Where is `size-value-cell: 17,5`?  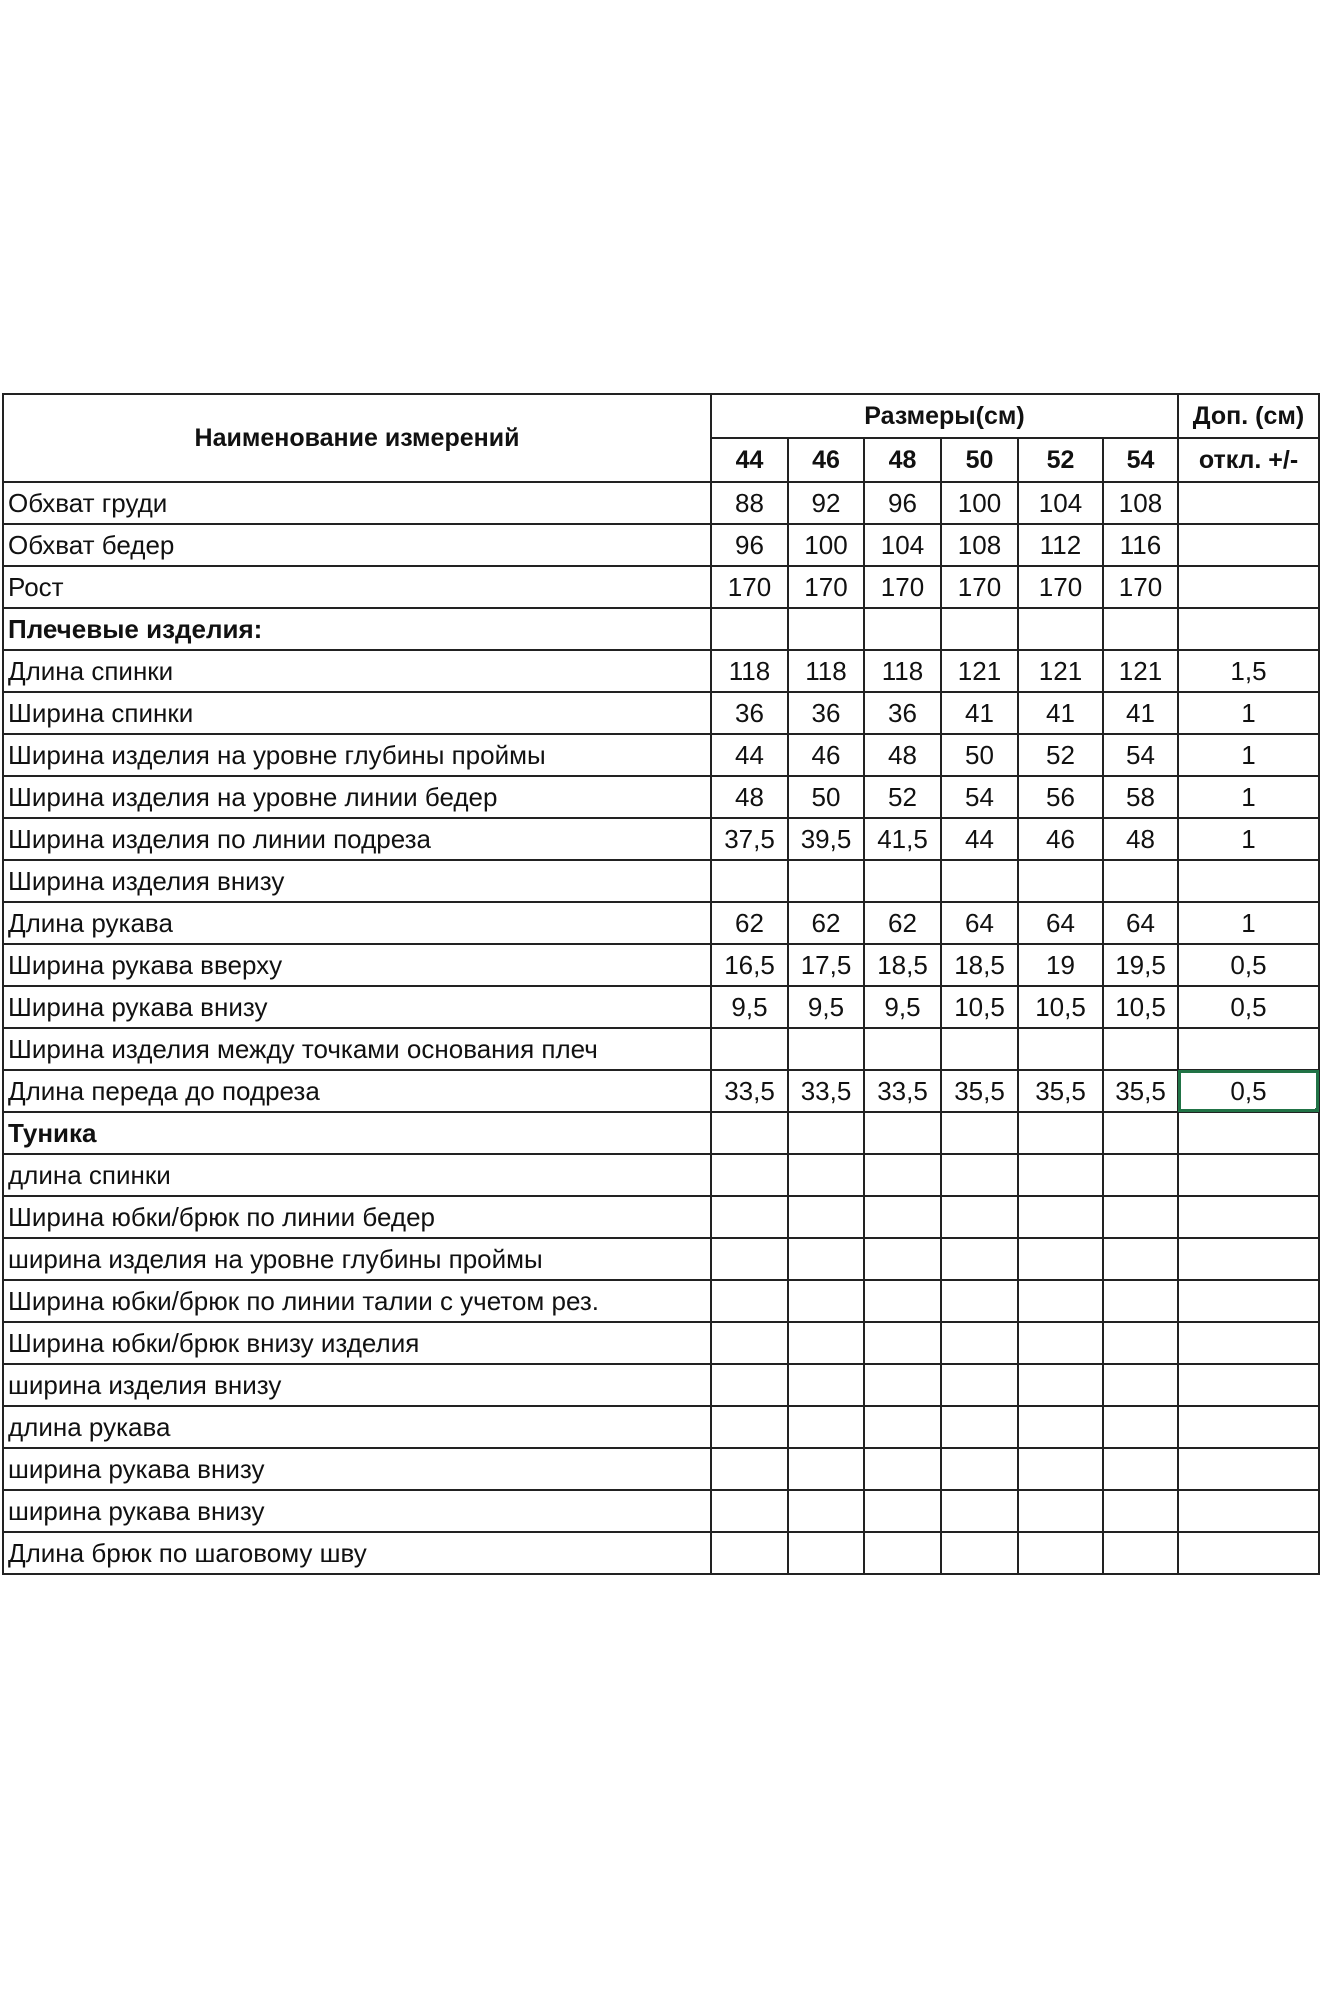 size-value-cell: 17,5 is located at coordinates (826, 965).